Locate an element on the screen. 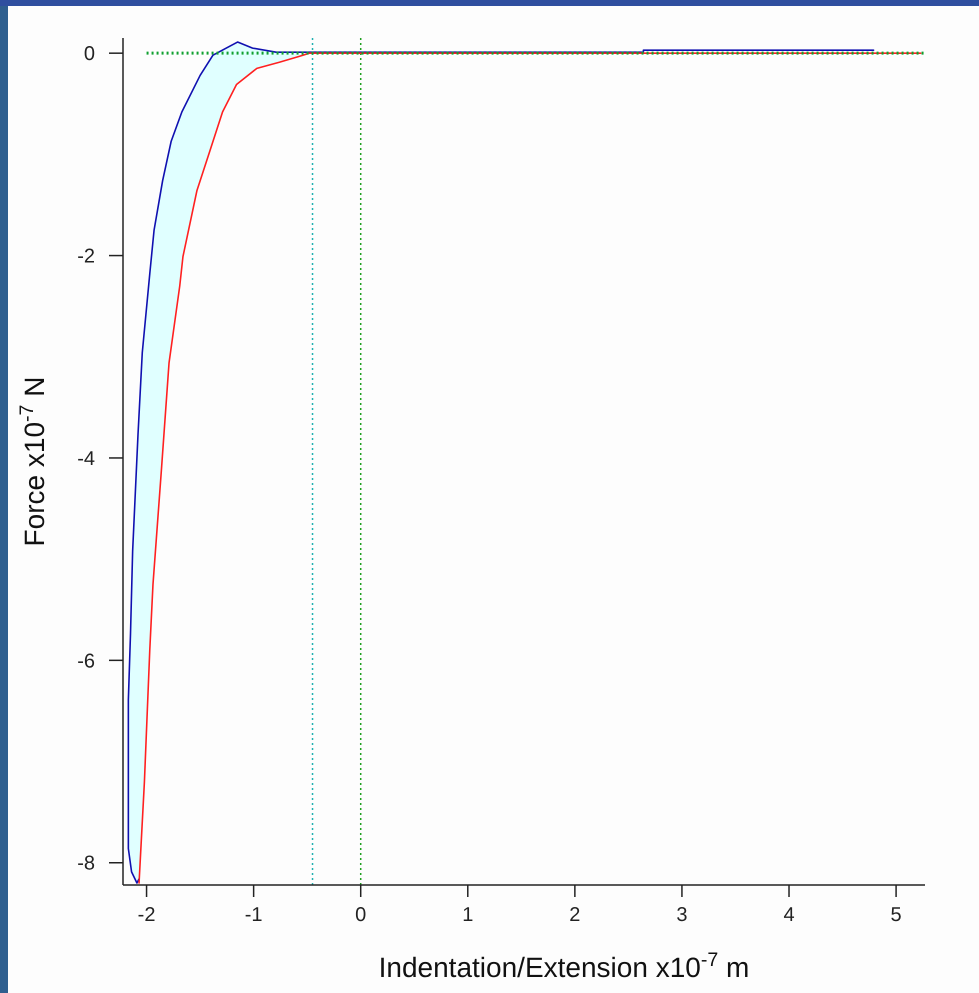  x-tick-label: -2 is located at coordinates (147, 915).